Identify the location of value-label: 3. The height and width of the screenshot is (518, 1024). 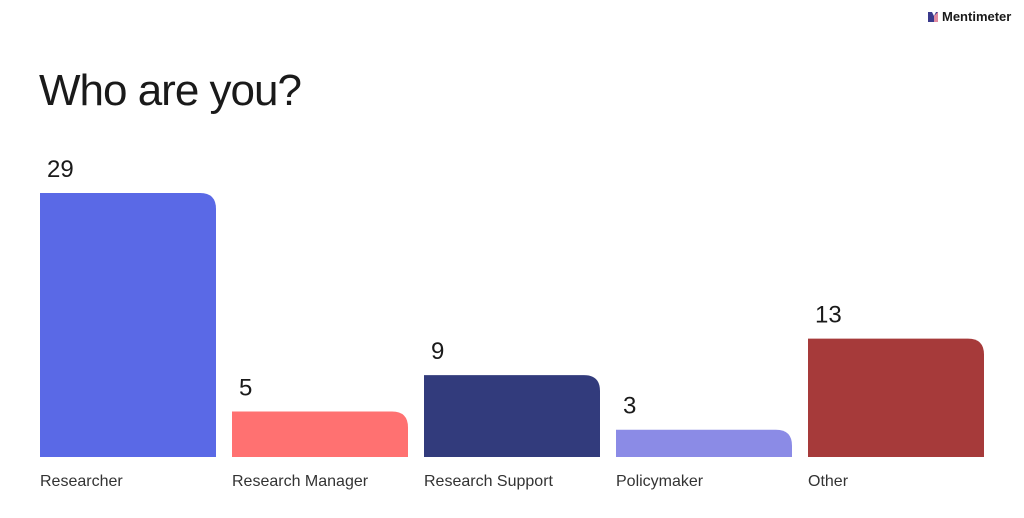
(629, 406).